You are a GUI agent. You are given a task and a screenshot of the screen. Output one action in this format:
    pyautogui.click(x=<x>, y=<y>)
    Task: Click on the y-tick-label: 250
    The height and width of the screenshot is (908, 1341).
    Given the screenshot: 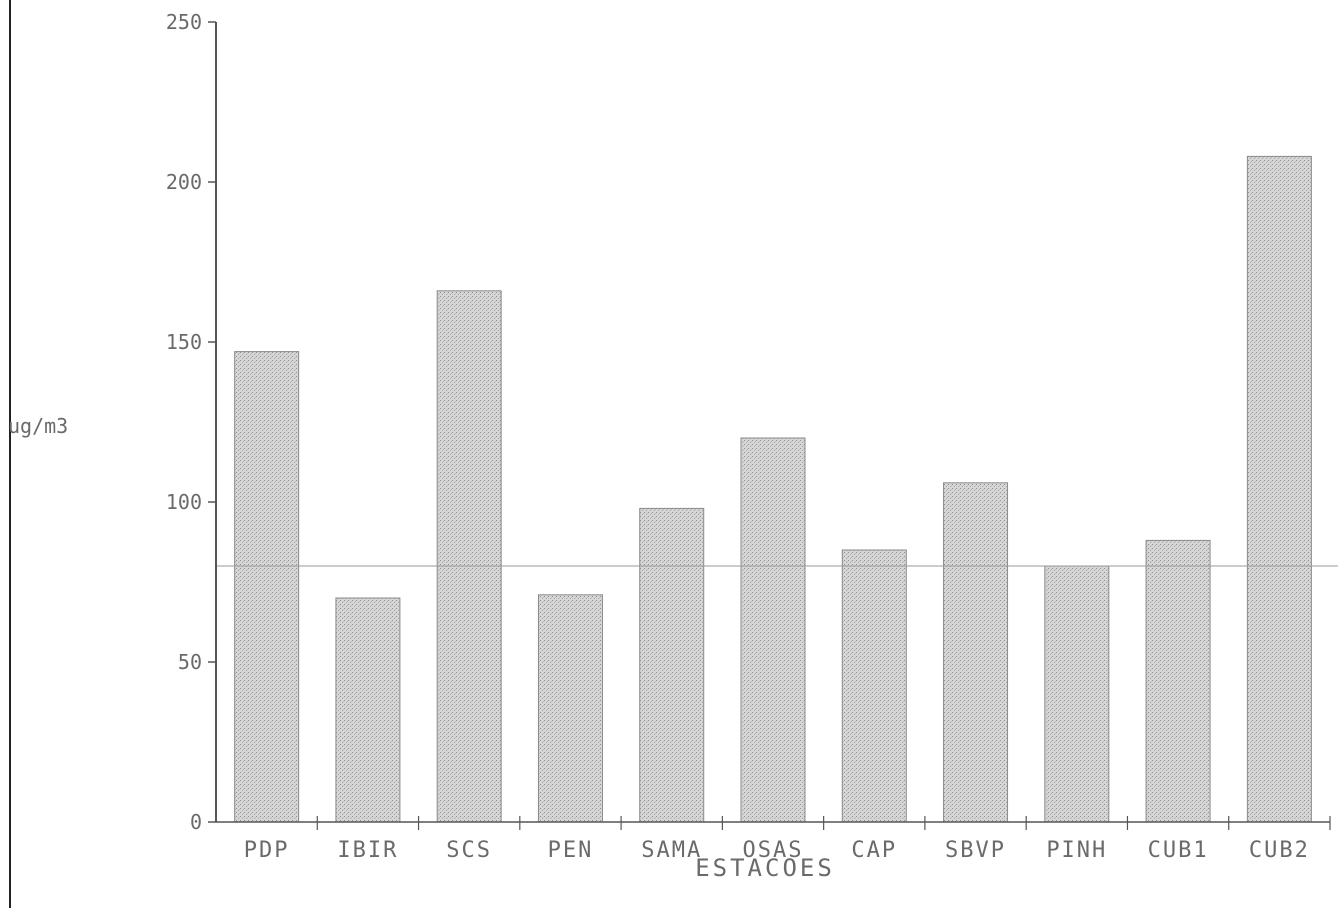 What is the action you would take?
    pyautogui.click(x=184, y=22)
    